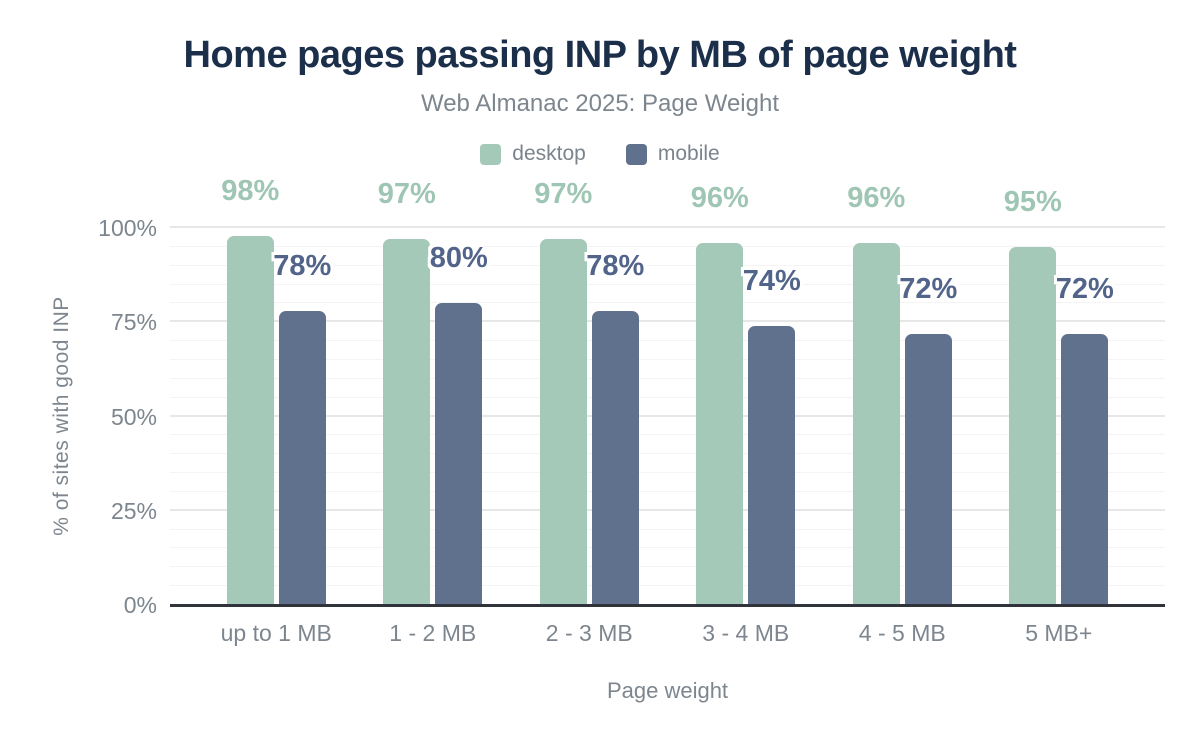 The image size is (1200, 742). I want to click on desktop-value-label-3: 97%, so click(563, 194).